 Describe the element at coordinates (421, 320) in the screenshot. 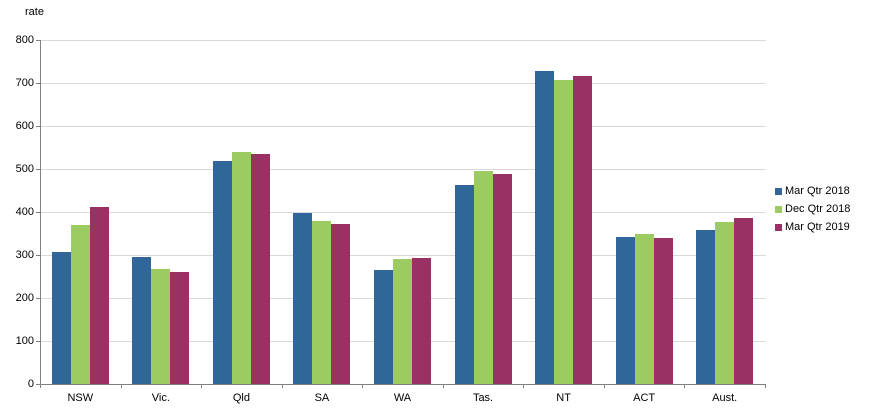

I see `bar-WA-Mar Qtr 2019` at that location.